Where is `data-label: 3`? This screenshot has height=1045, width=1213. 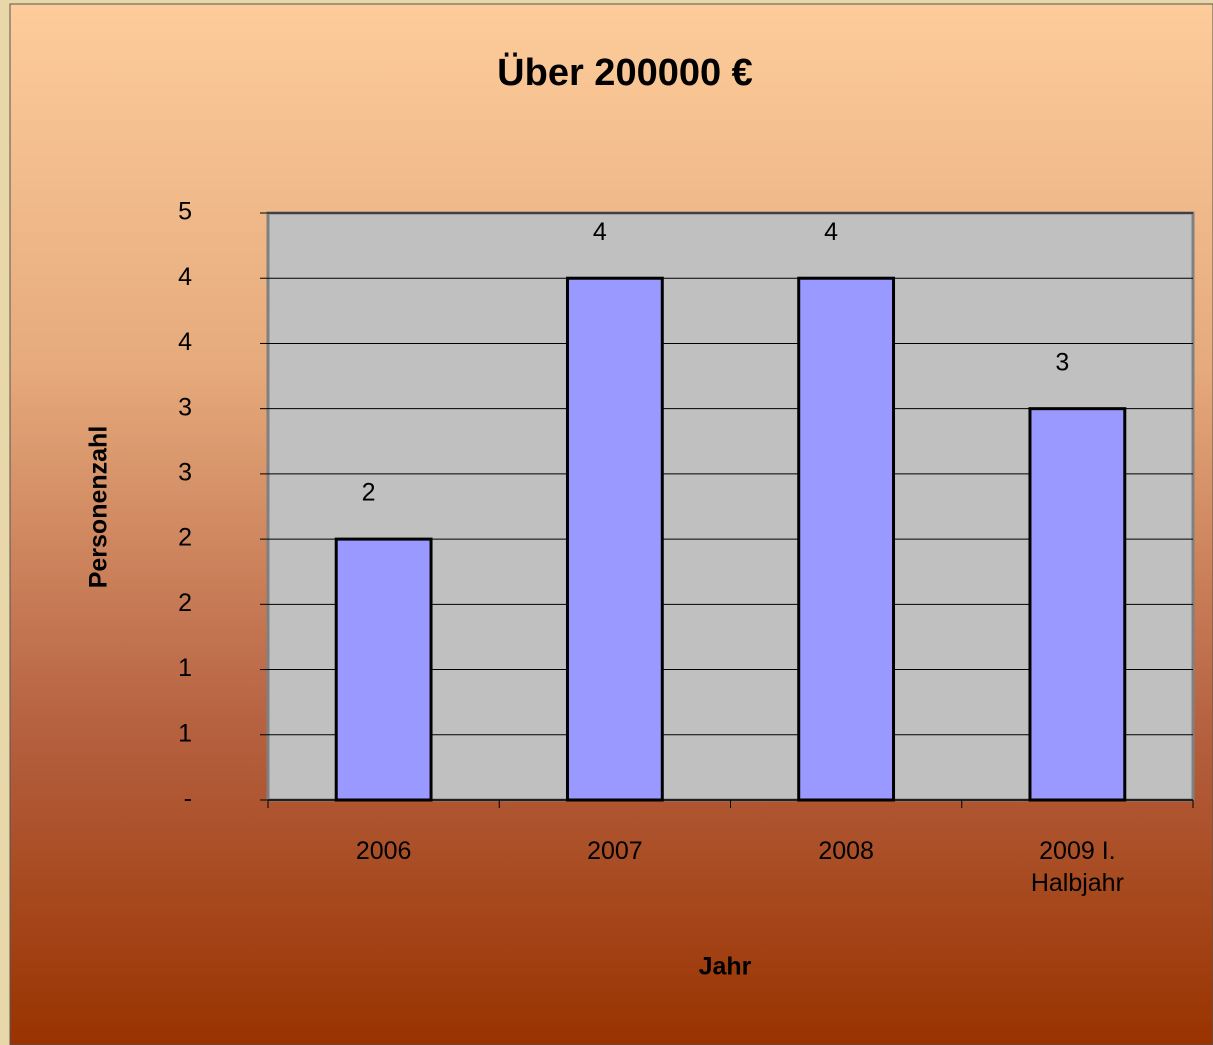 data-label: 3 is located at coordinates (1062, 362).